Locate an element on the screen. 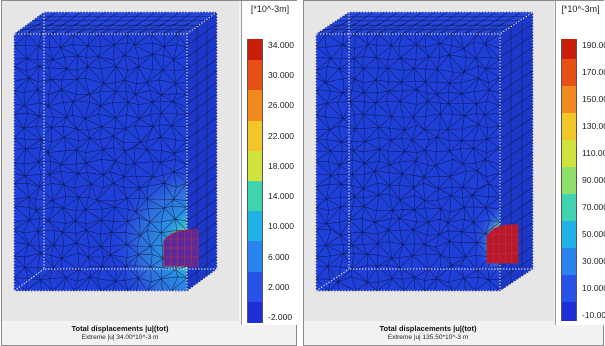  legend-value: 130.000 is located at coordinates (593, 126).